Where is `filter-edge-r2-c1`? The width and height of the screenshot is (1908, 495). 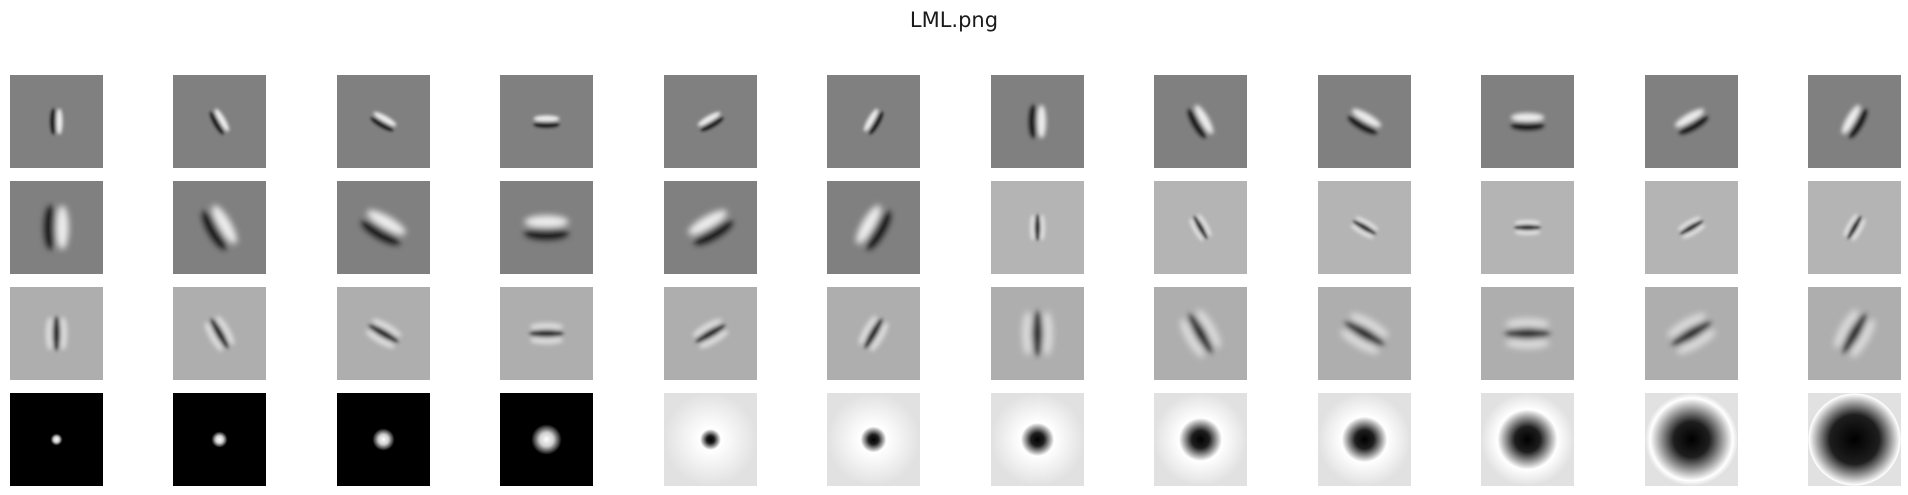
filter-edge-r2-c1 is located at coordinates (56, 227).